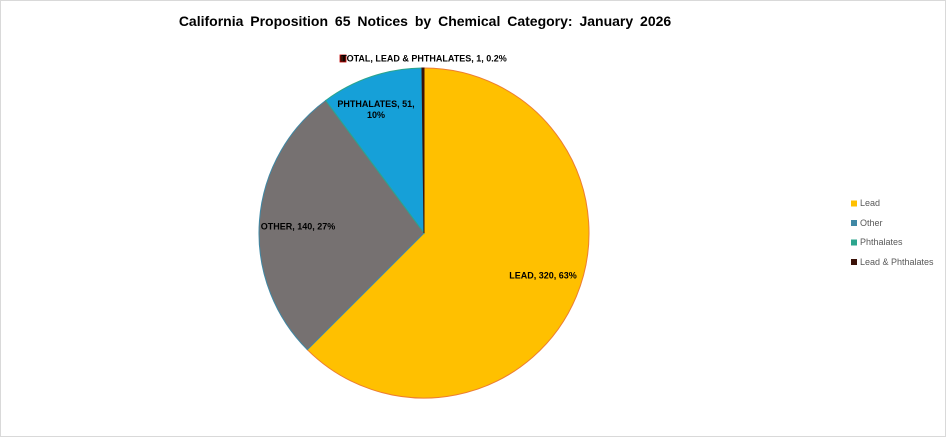  I want to click on legend-label: Lead & Phthalates, so click(897, 261).